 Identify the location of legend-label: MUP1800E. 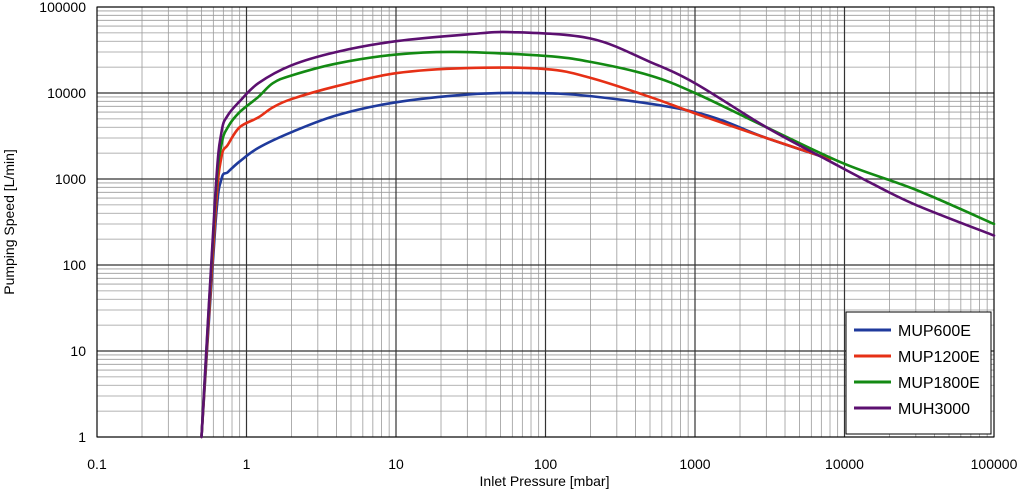
(939, 383).